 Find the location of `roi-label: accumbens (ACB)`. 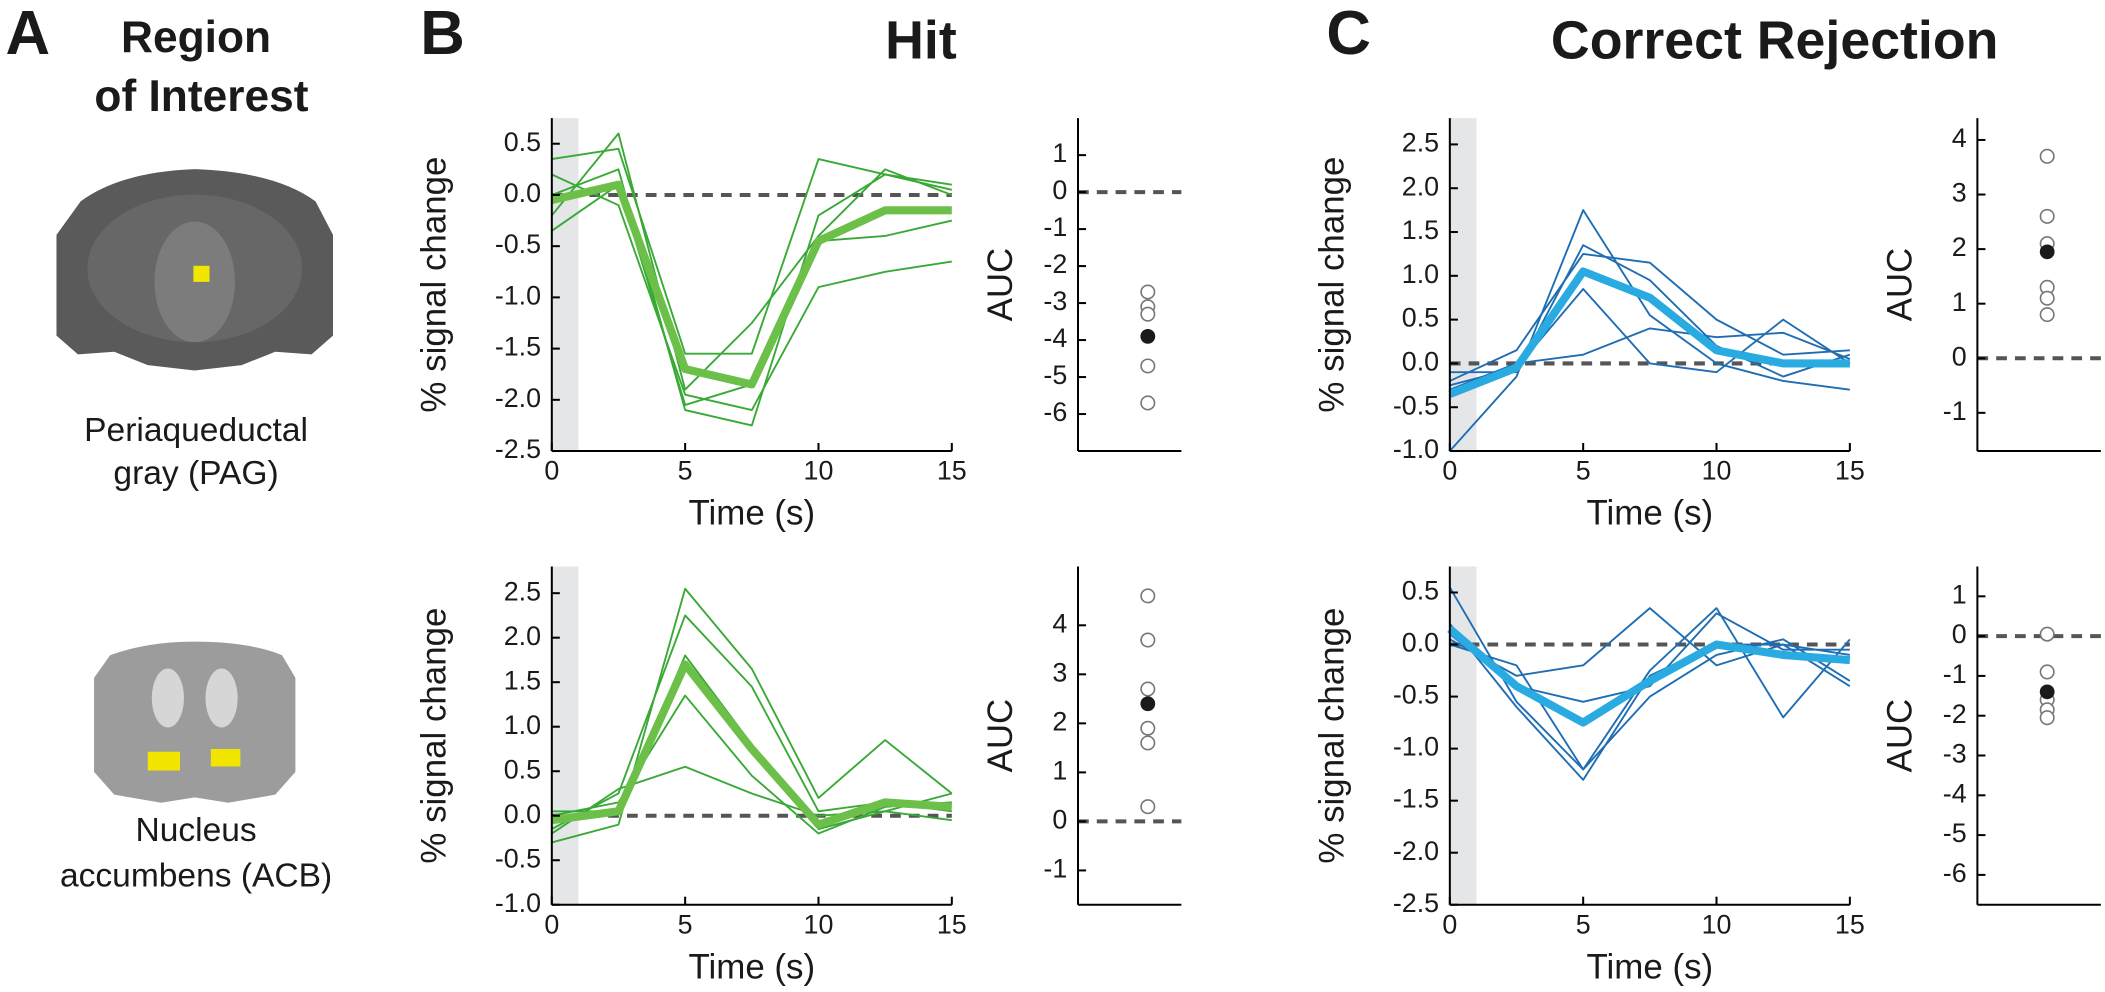

roi-label: accumbens (ACB) is located at coordinates (196, 876).